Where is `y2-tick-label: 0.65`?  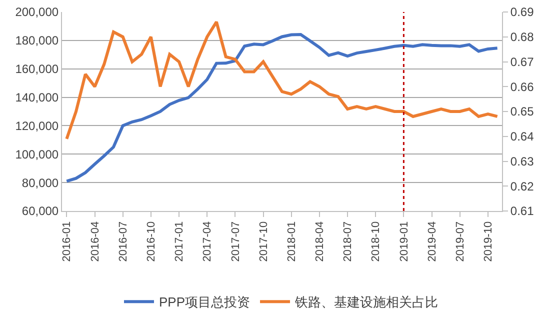 y2-tick-label: 0.65 is located at coordinates (522, 111).